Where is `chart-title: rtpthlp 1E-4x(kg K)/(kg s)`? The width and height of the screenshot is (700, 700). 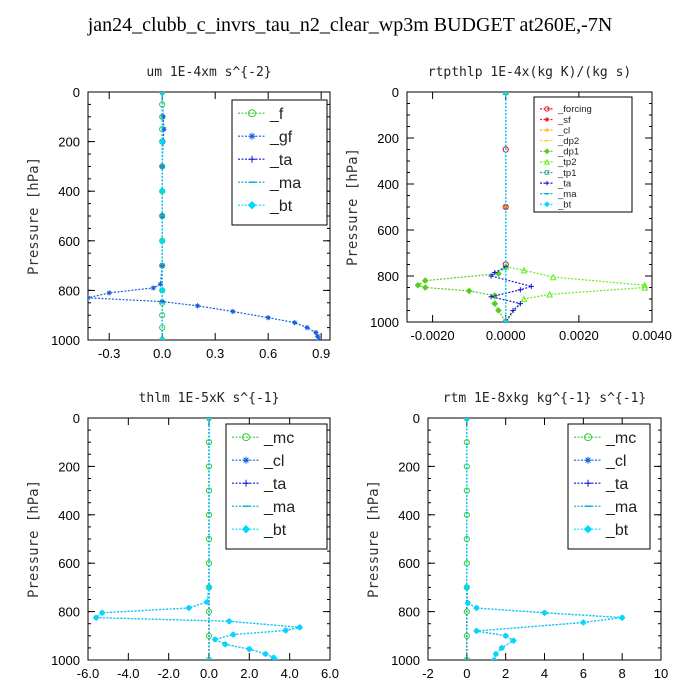
chart-title: rtpthlp 1E-4x(kg K)/(kg s) is located at coordinates (530, 72).